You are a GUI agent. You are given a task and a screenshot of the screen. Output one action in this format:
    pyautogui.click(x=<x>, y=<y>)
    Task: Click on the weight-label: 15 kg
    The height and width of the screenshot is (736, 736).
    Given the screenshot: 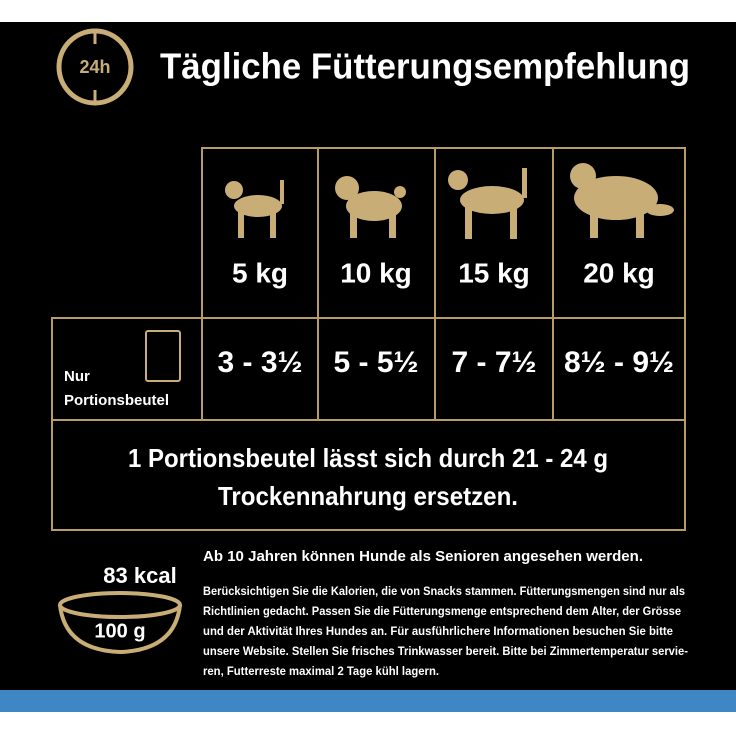 What is the action you would take?
    pyautogui.click(x=494, y=272)
    